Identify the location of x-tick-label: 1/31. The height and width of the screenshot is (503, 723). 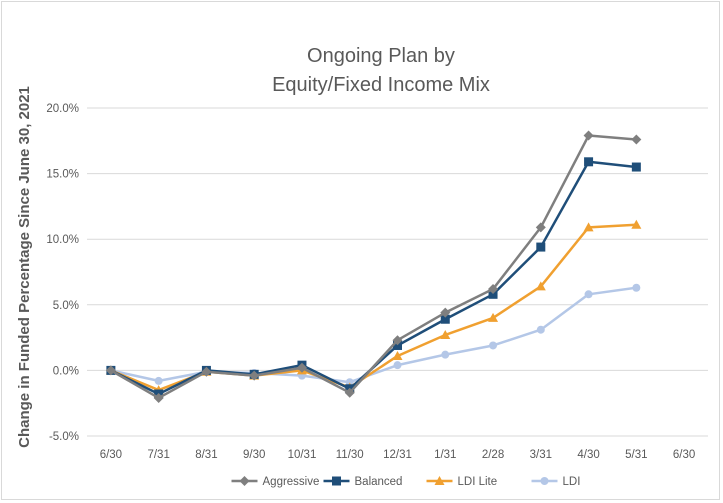
(445, 455).